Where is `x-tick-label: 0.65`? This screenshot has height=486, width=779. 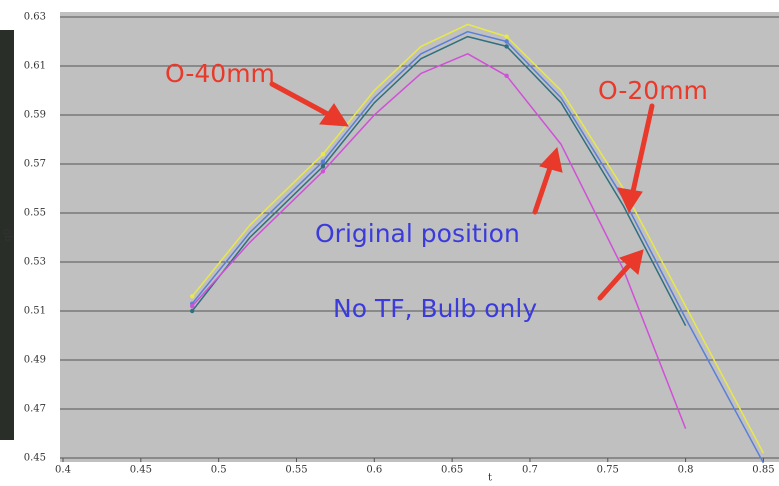
x-tick-label: 0.65 is located at coordinates (452, 470).